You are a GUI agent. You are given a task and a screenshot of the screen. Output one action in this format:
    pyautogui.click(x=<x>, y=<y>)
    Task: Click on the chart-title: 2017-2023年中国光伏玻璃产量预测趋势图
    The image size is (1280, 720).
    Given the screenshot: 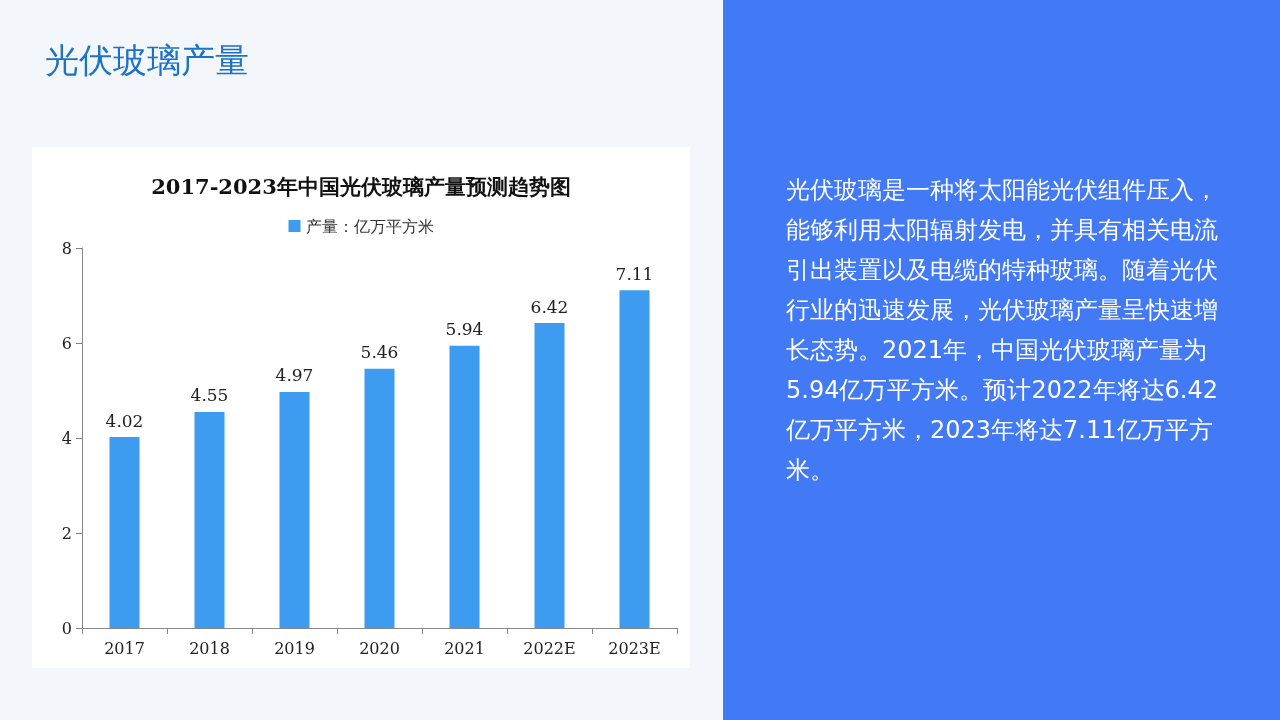 What is the action you would take?
    pyautogui.click(x=361, y=186)
    